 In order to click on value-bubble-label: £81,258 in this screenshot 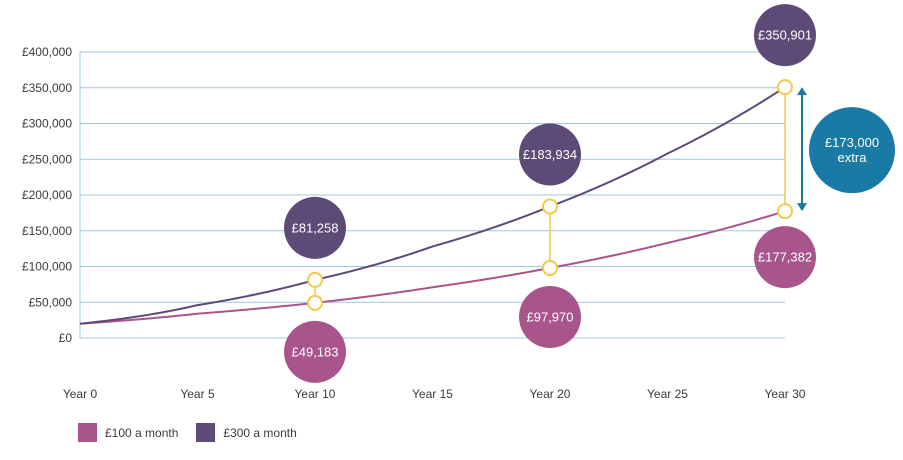, I will do `click(315, 227)`.